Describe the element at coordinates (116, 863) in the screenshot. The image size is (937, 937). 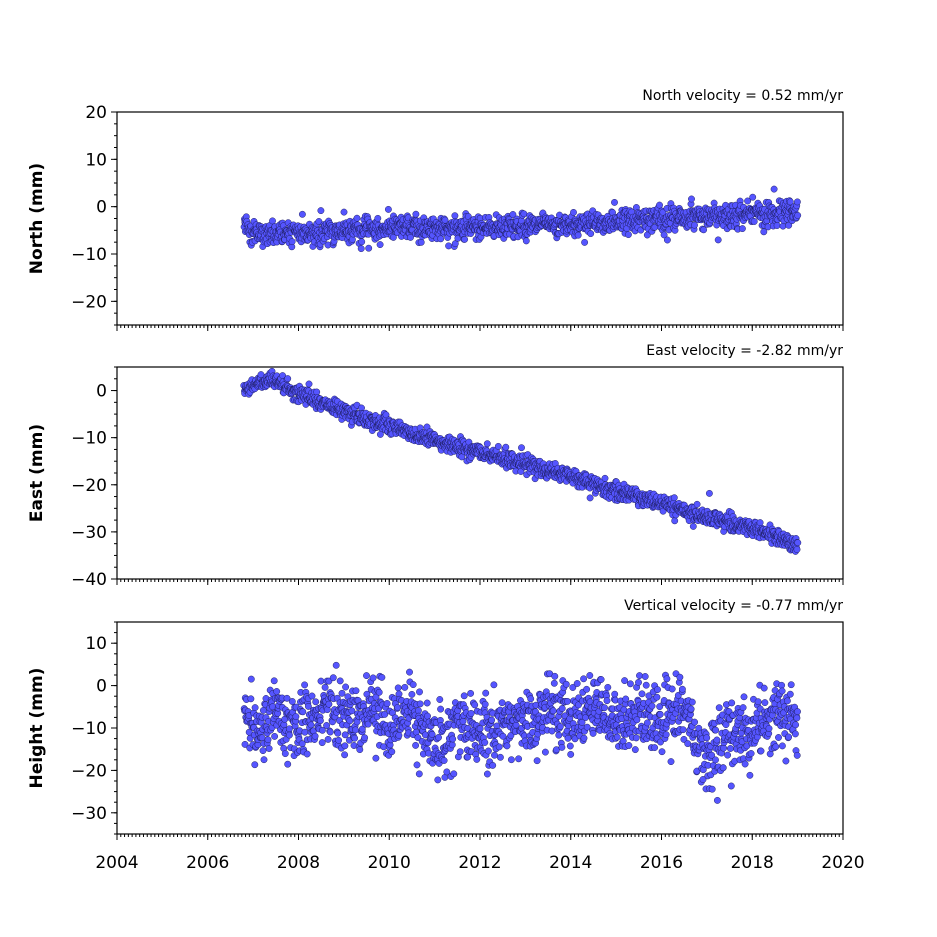
I see `x-tick-label: 2004` at that location.